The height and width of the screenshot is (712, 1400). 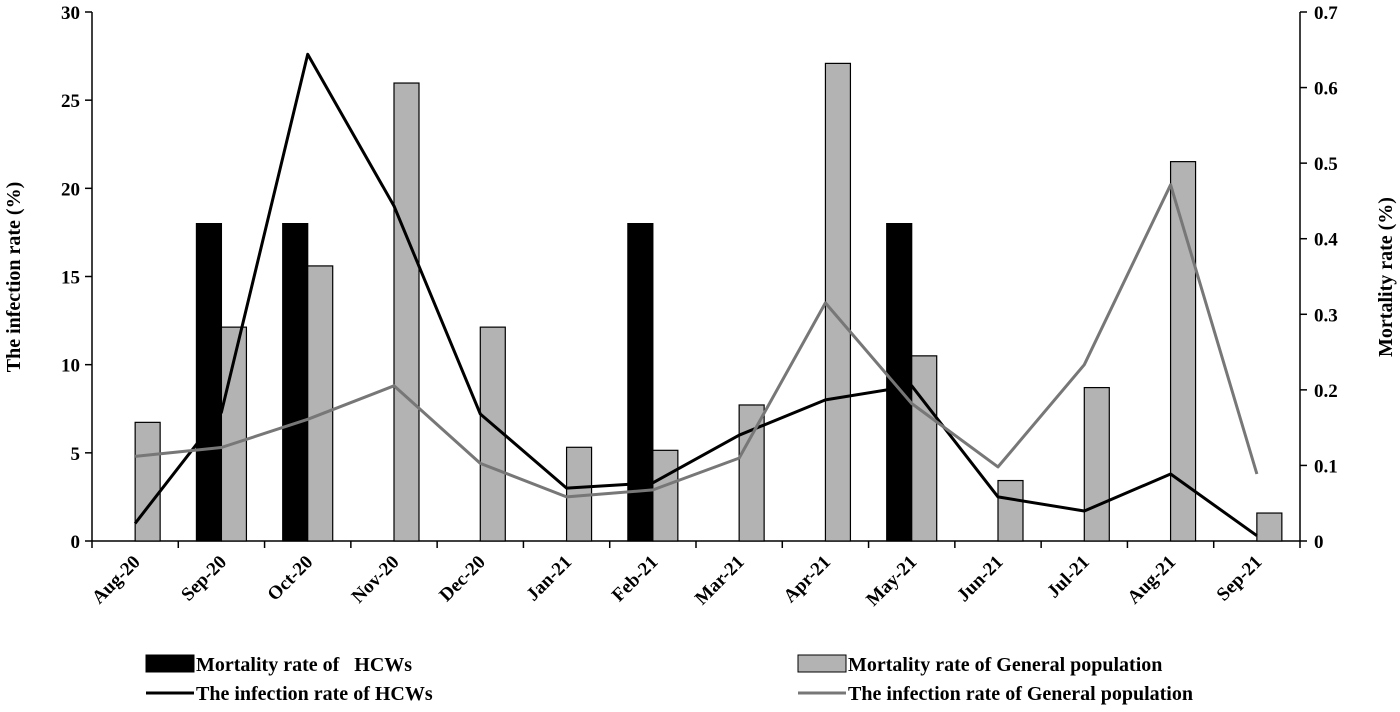 I want to click on legend-swatch-general-mortality, so click(x=822, y=663).